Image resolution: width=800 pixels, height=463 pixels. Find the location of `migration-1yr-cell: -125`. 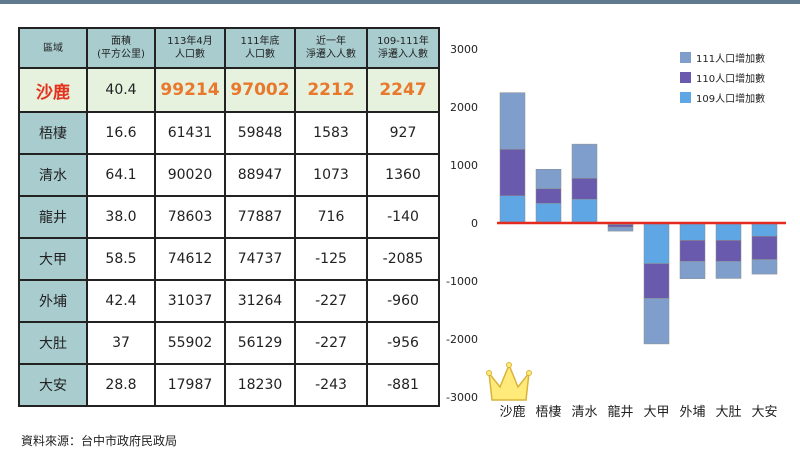

migration-1yr-cell: -125 is located at coordinates (331, 259).